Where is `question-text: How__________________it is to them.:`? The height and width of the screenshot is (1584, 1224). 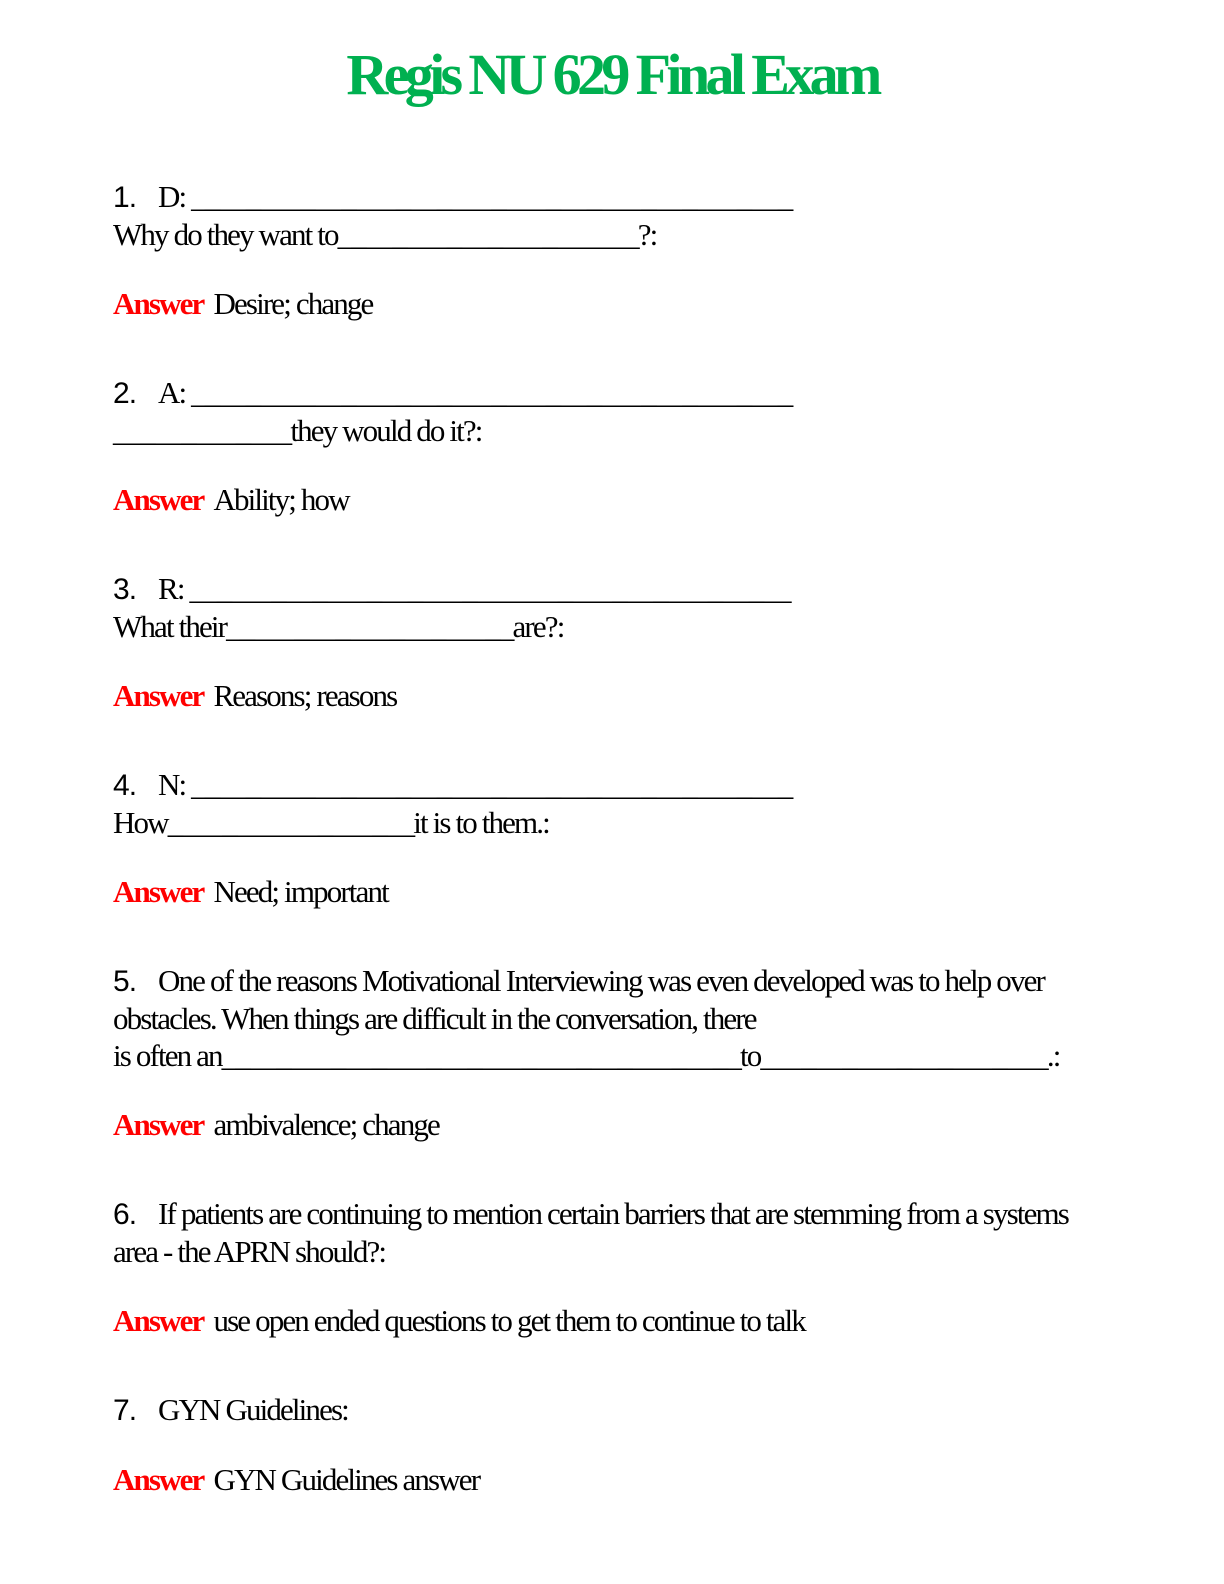 question-text: How__________________it is to them.: is located at coordinates (332, 822).